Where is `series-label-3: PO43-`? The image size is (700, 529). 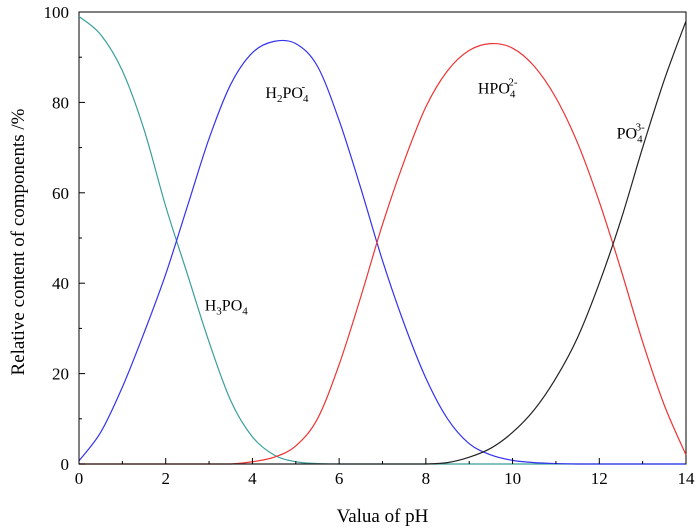
series-label-3: PO43- is located at coordinates (631, 134).